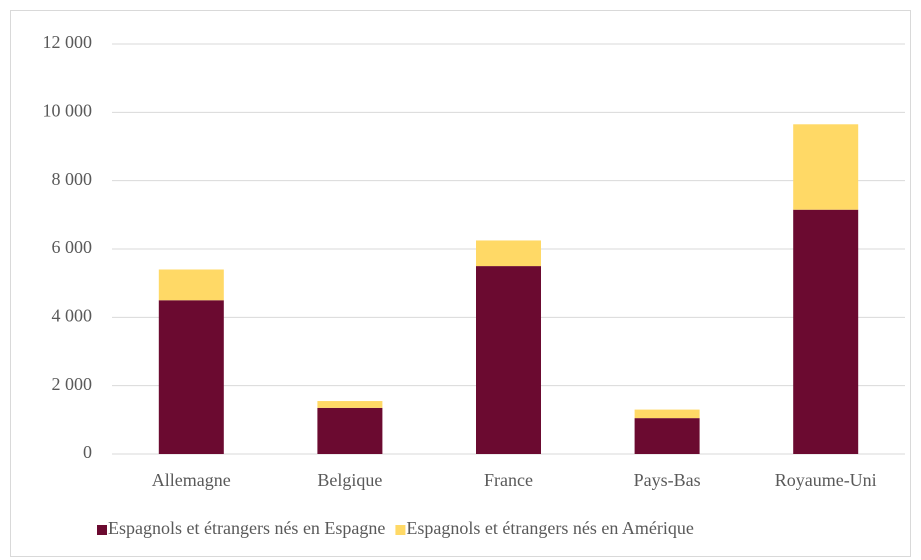 Image resolution: width=921 pixels, height=560 pixels. Describe the element at coordinates (826, 480) in the screenshot. I see `x-tick-label: Royaume-Uni` at that location.